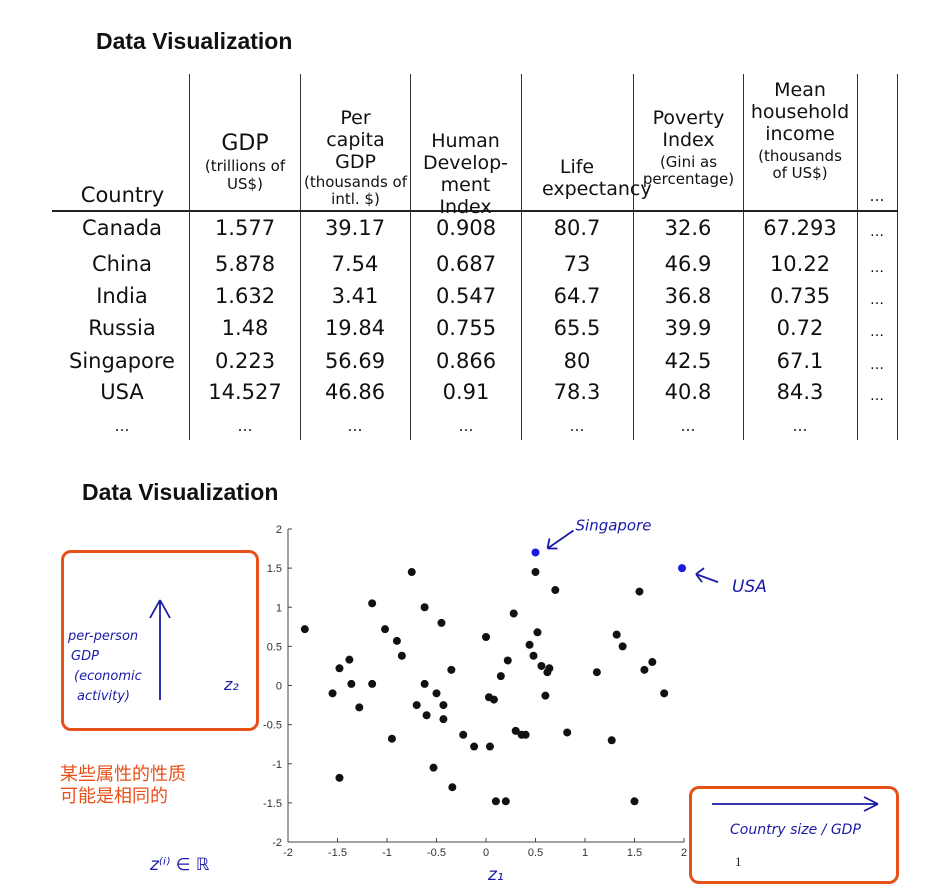 The height and width of the screenshot is (895, 934). What do you see at coordinates (795, 830) in the screenshot?
I see `x-axis-note: Country size / GDP` at bounding box center [795, 830].